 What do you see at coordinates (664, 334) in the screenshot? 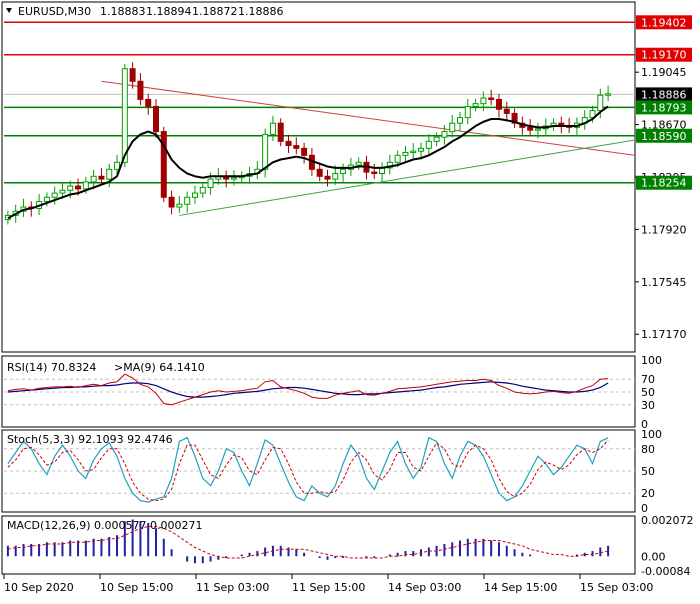
I see `price-tick-label: 1.17170` at bounding box center [664, 334].